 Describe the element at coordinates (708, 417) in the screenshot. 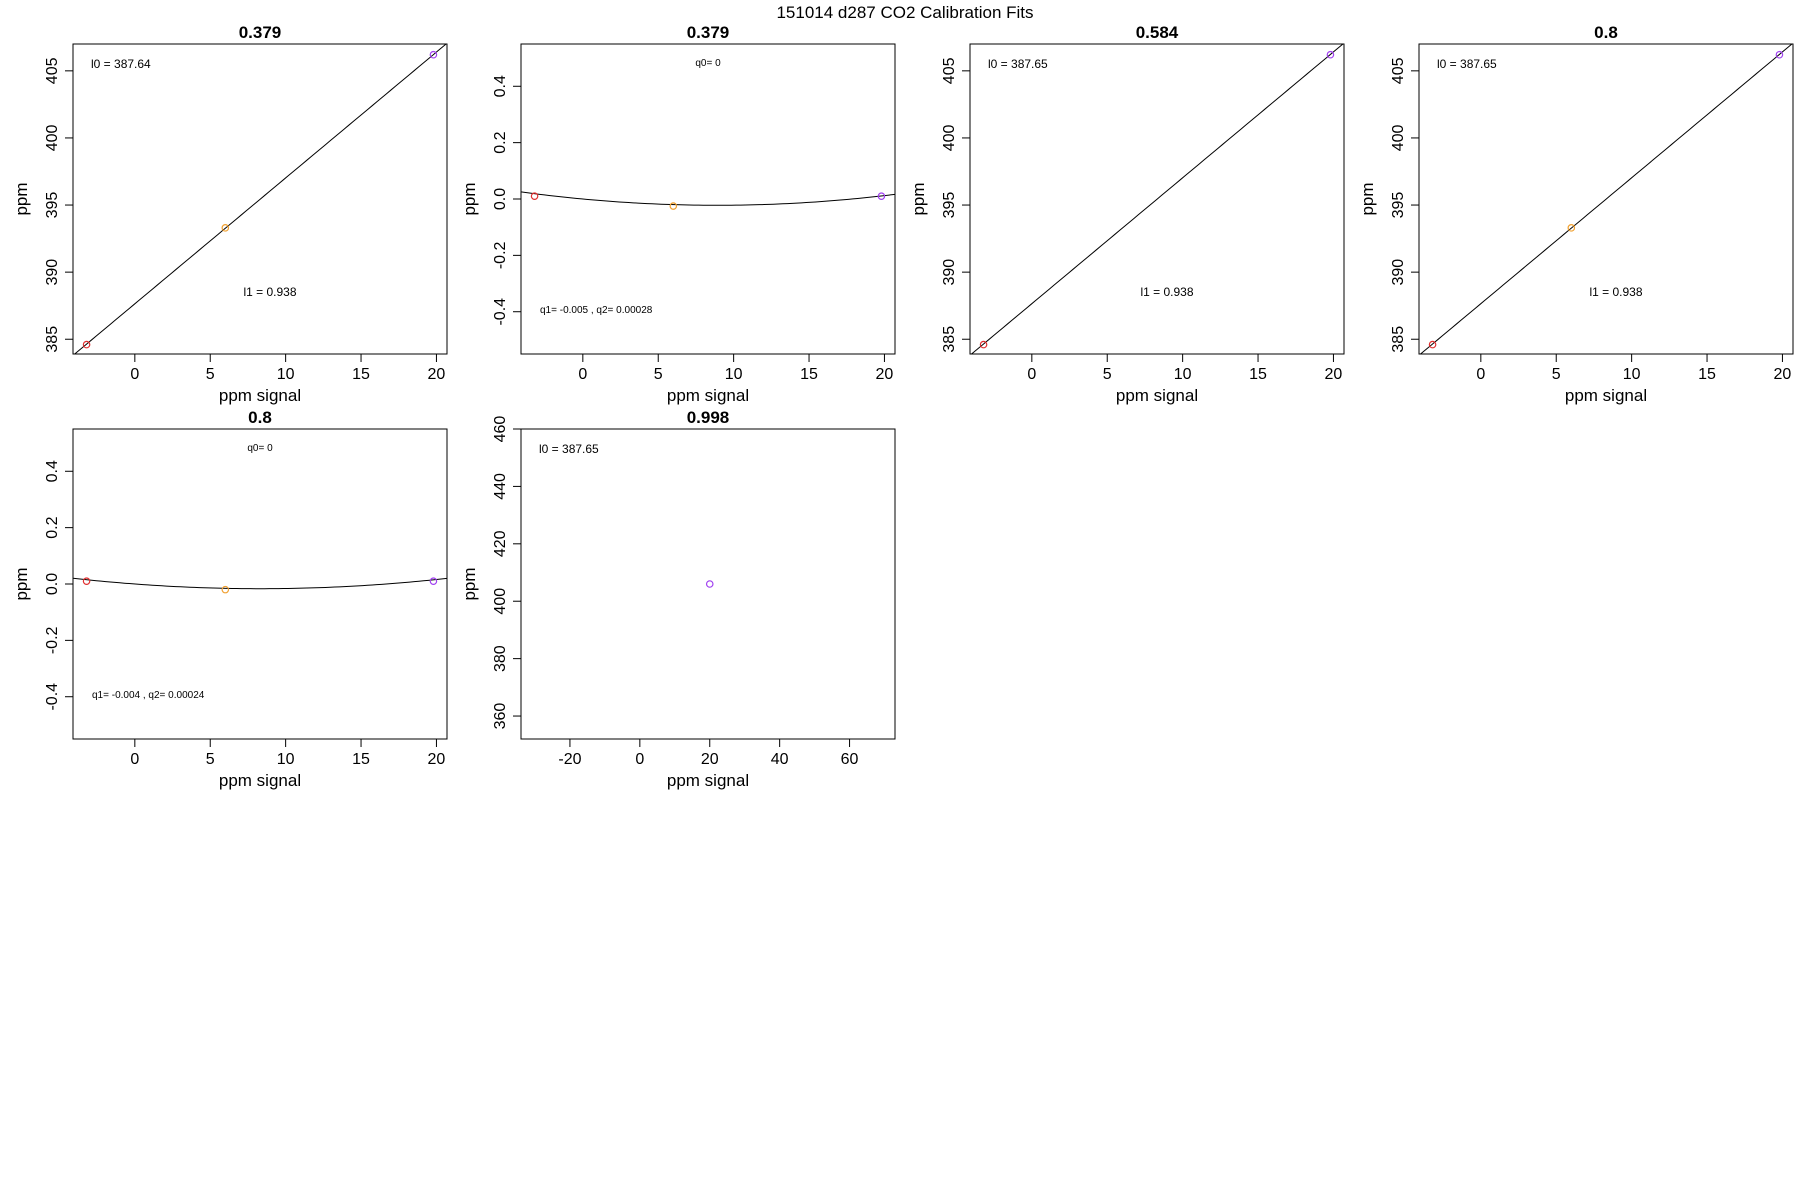

I see `panel-title: 0.998` at that location.